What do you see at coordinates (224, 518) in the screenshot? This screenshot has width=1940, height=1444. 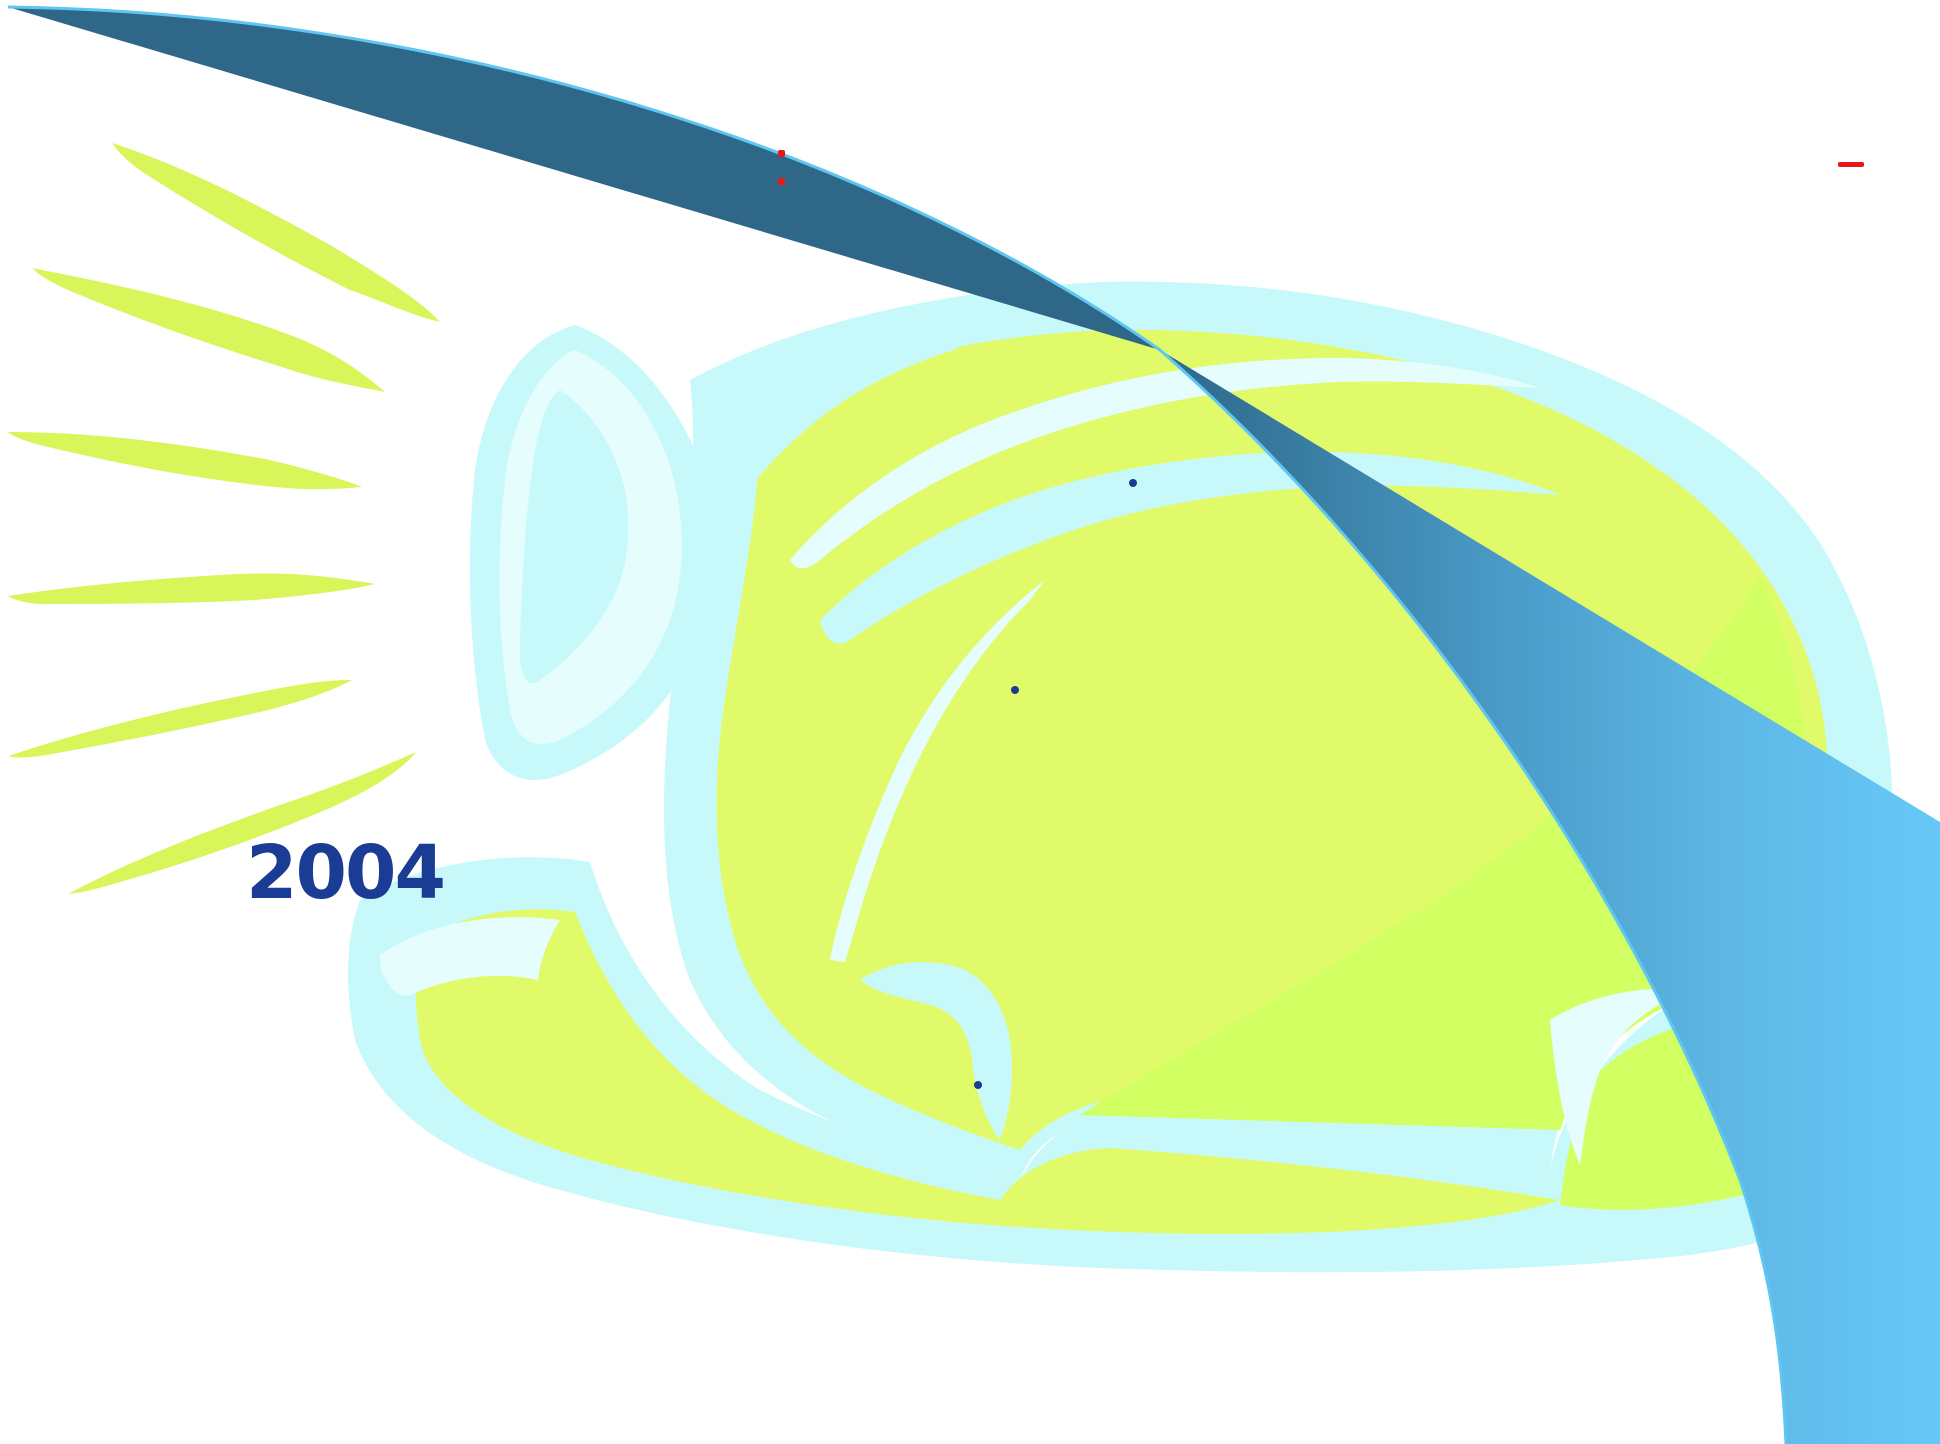 I see `light-rays-icon` at bounding box center [224, 518].